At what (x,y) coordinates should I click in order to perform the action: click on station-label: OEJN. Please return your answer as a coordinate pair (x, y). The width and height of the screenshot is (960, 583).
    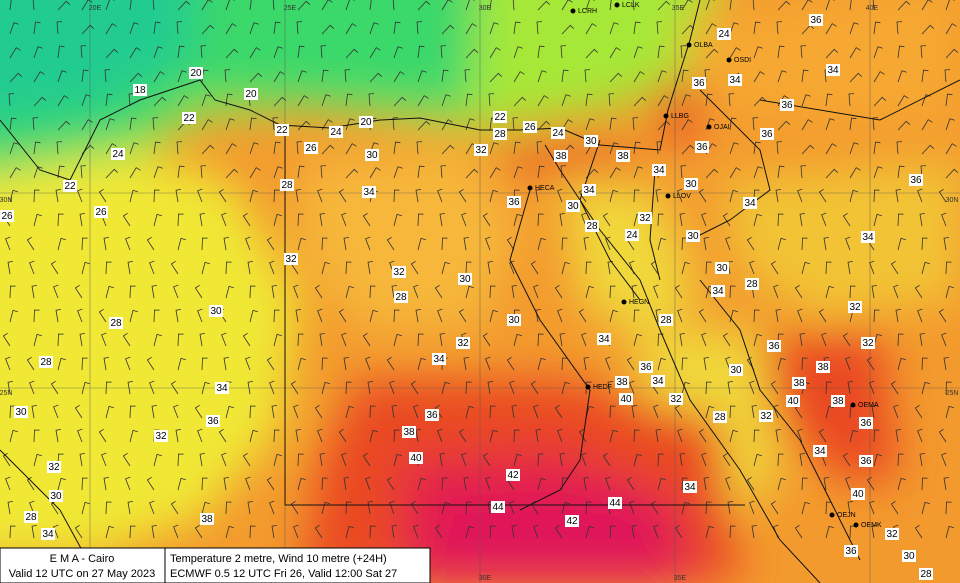
    Looking at the image, I should click on (846, 515).